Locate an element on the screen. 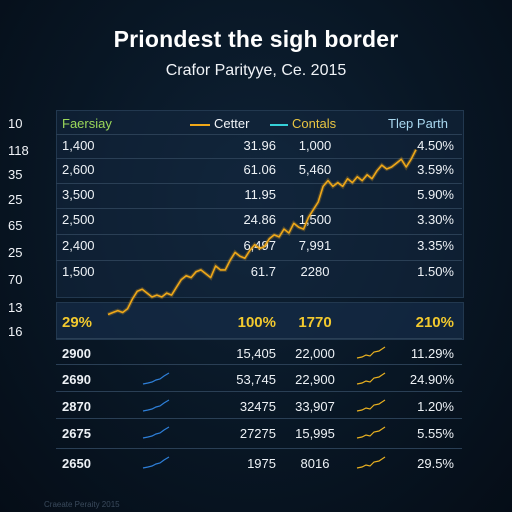 Image resolution: width=512 pixels, height=512 pixels. table-cell: 24.86 is located at coordinates (259, 219).